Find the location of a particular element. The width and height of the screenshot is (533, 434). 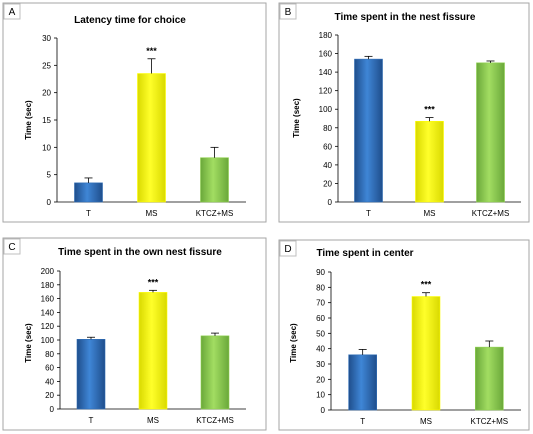

panel-d-category-label: T is located at coordinates (362, 421).